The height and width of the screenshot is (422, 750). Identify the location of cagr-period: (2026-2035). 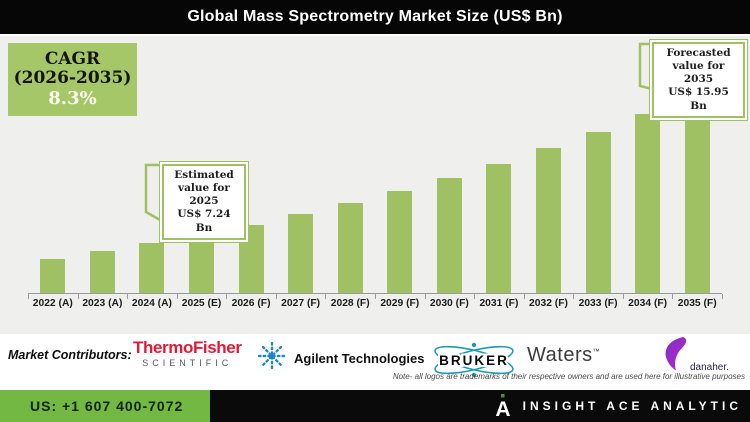
(72, 78).